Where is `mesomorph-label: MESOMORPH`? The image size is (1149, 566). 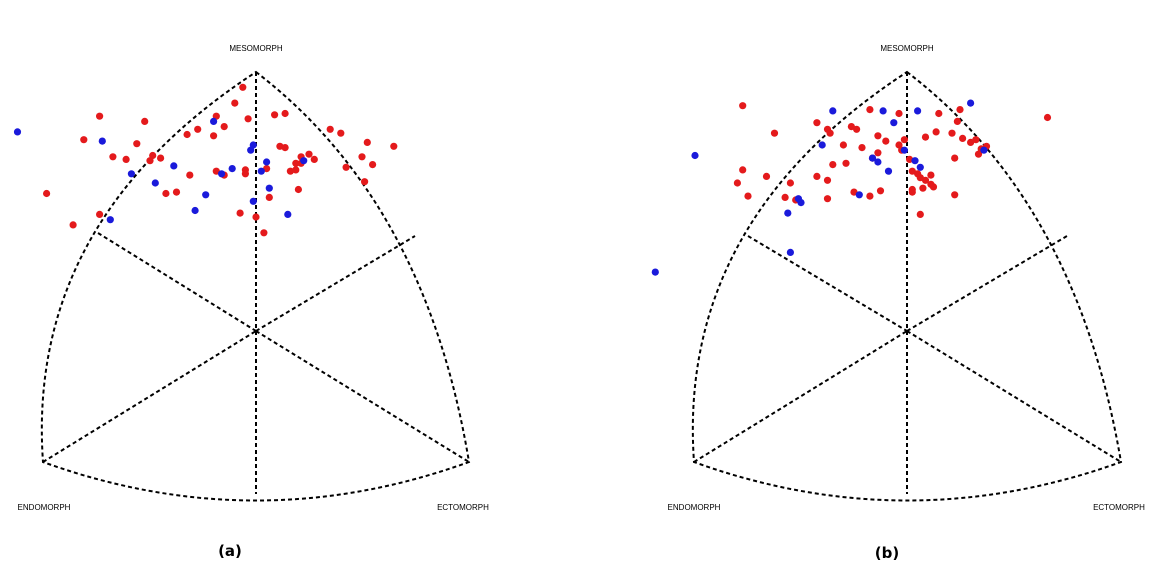 mesomorph-label: MESOMORPH is located at coordinates (907, 48).